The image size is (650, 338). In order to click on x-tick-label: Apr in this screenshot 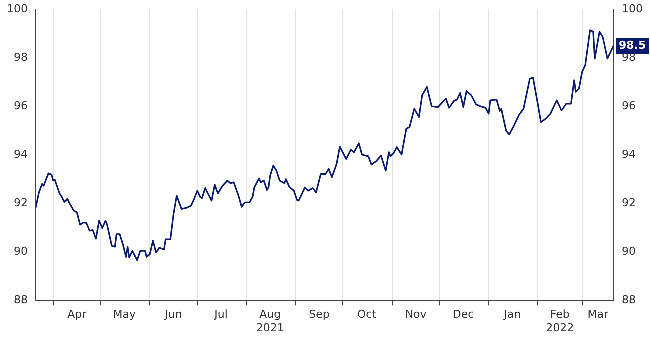, I will do `click(78, 315)`.